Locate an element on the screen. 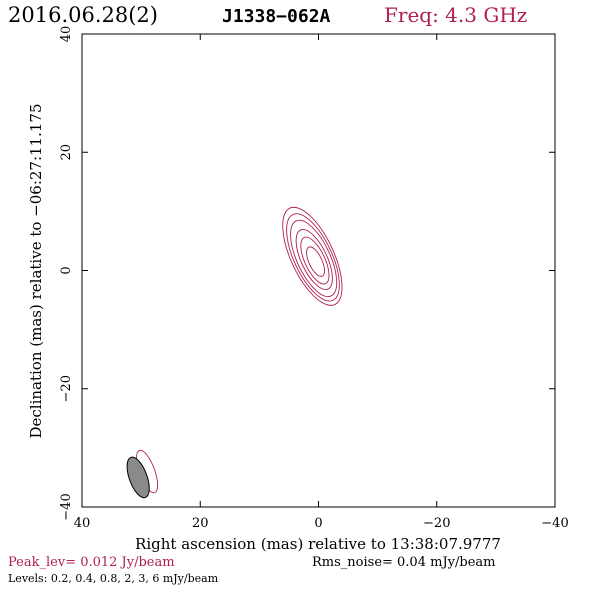  source-name: J1338−062A is located at coordinates (276, 16).